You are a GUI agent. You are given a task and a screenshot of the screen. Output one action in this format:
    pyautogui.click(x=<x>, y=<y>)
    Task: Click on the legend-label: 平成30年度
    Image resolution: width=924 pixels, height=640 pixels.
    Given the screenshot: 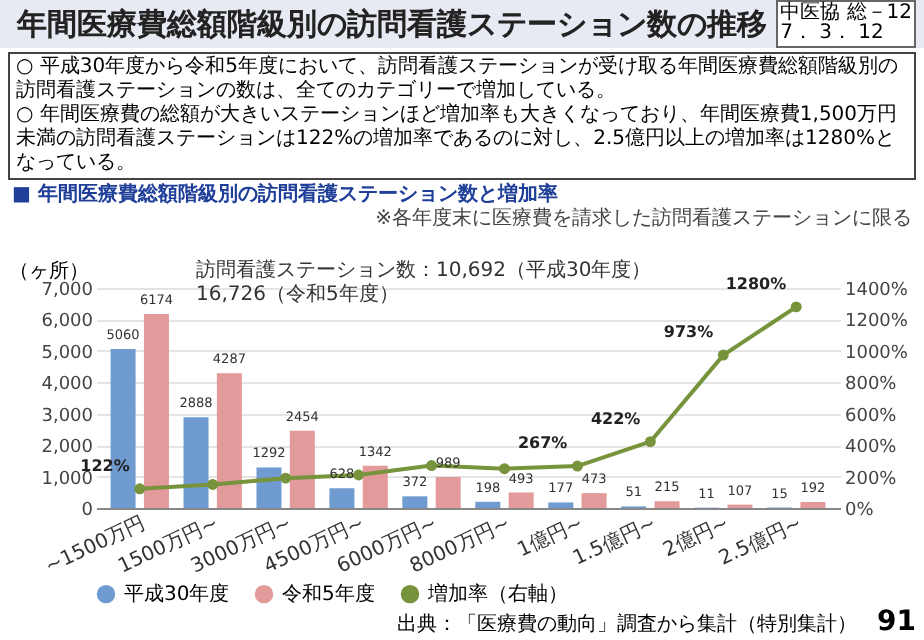 What is the action you would take?
    pyautogui.click(x=177, y=594)
    